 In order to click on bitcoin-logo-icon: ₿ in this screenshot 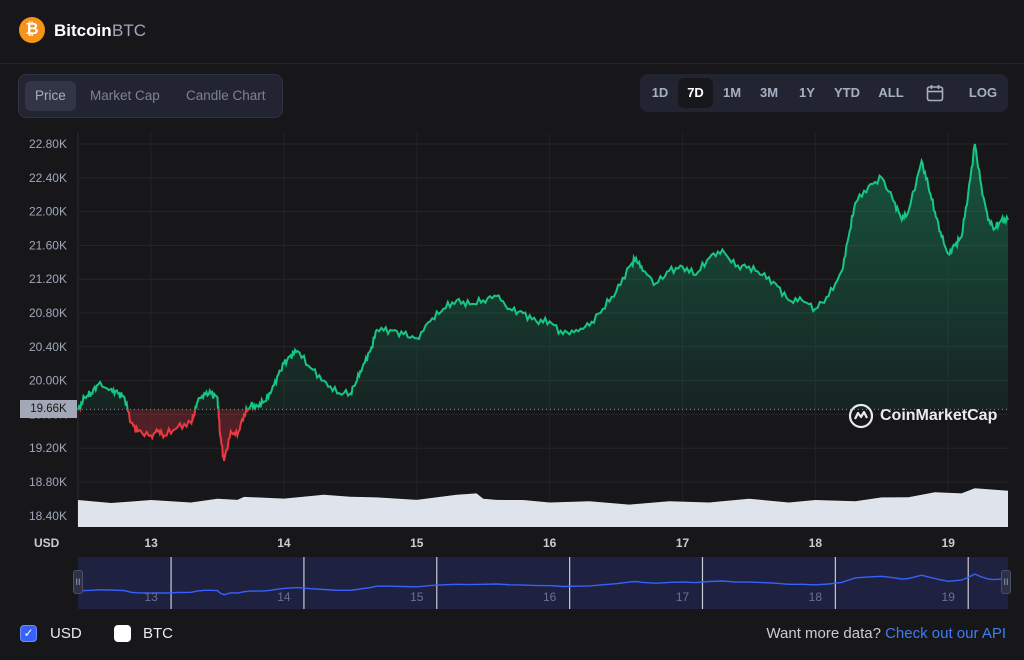, I will do `click(32, 30)`.